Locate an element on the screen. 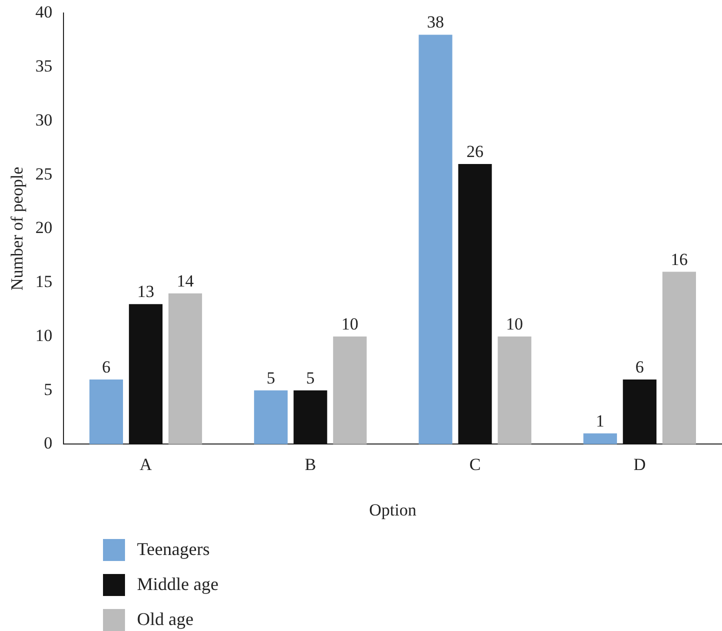 The width and height of the screenshot is (722, 631). y-axis-title: Number of people is located at coordinates (17, 228).